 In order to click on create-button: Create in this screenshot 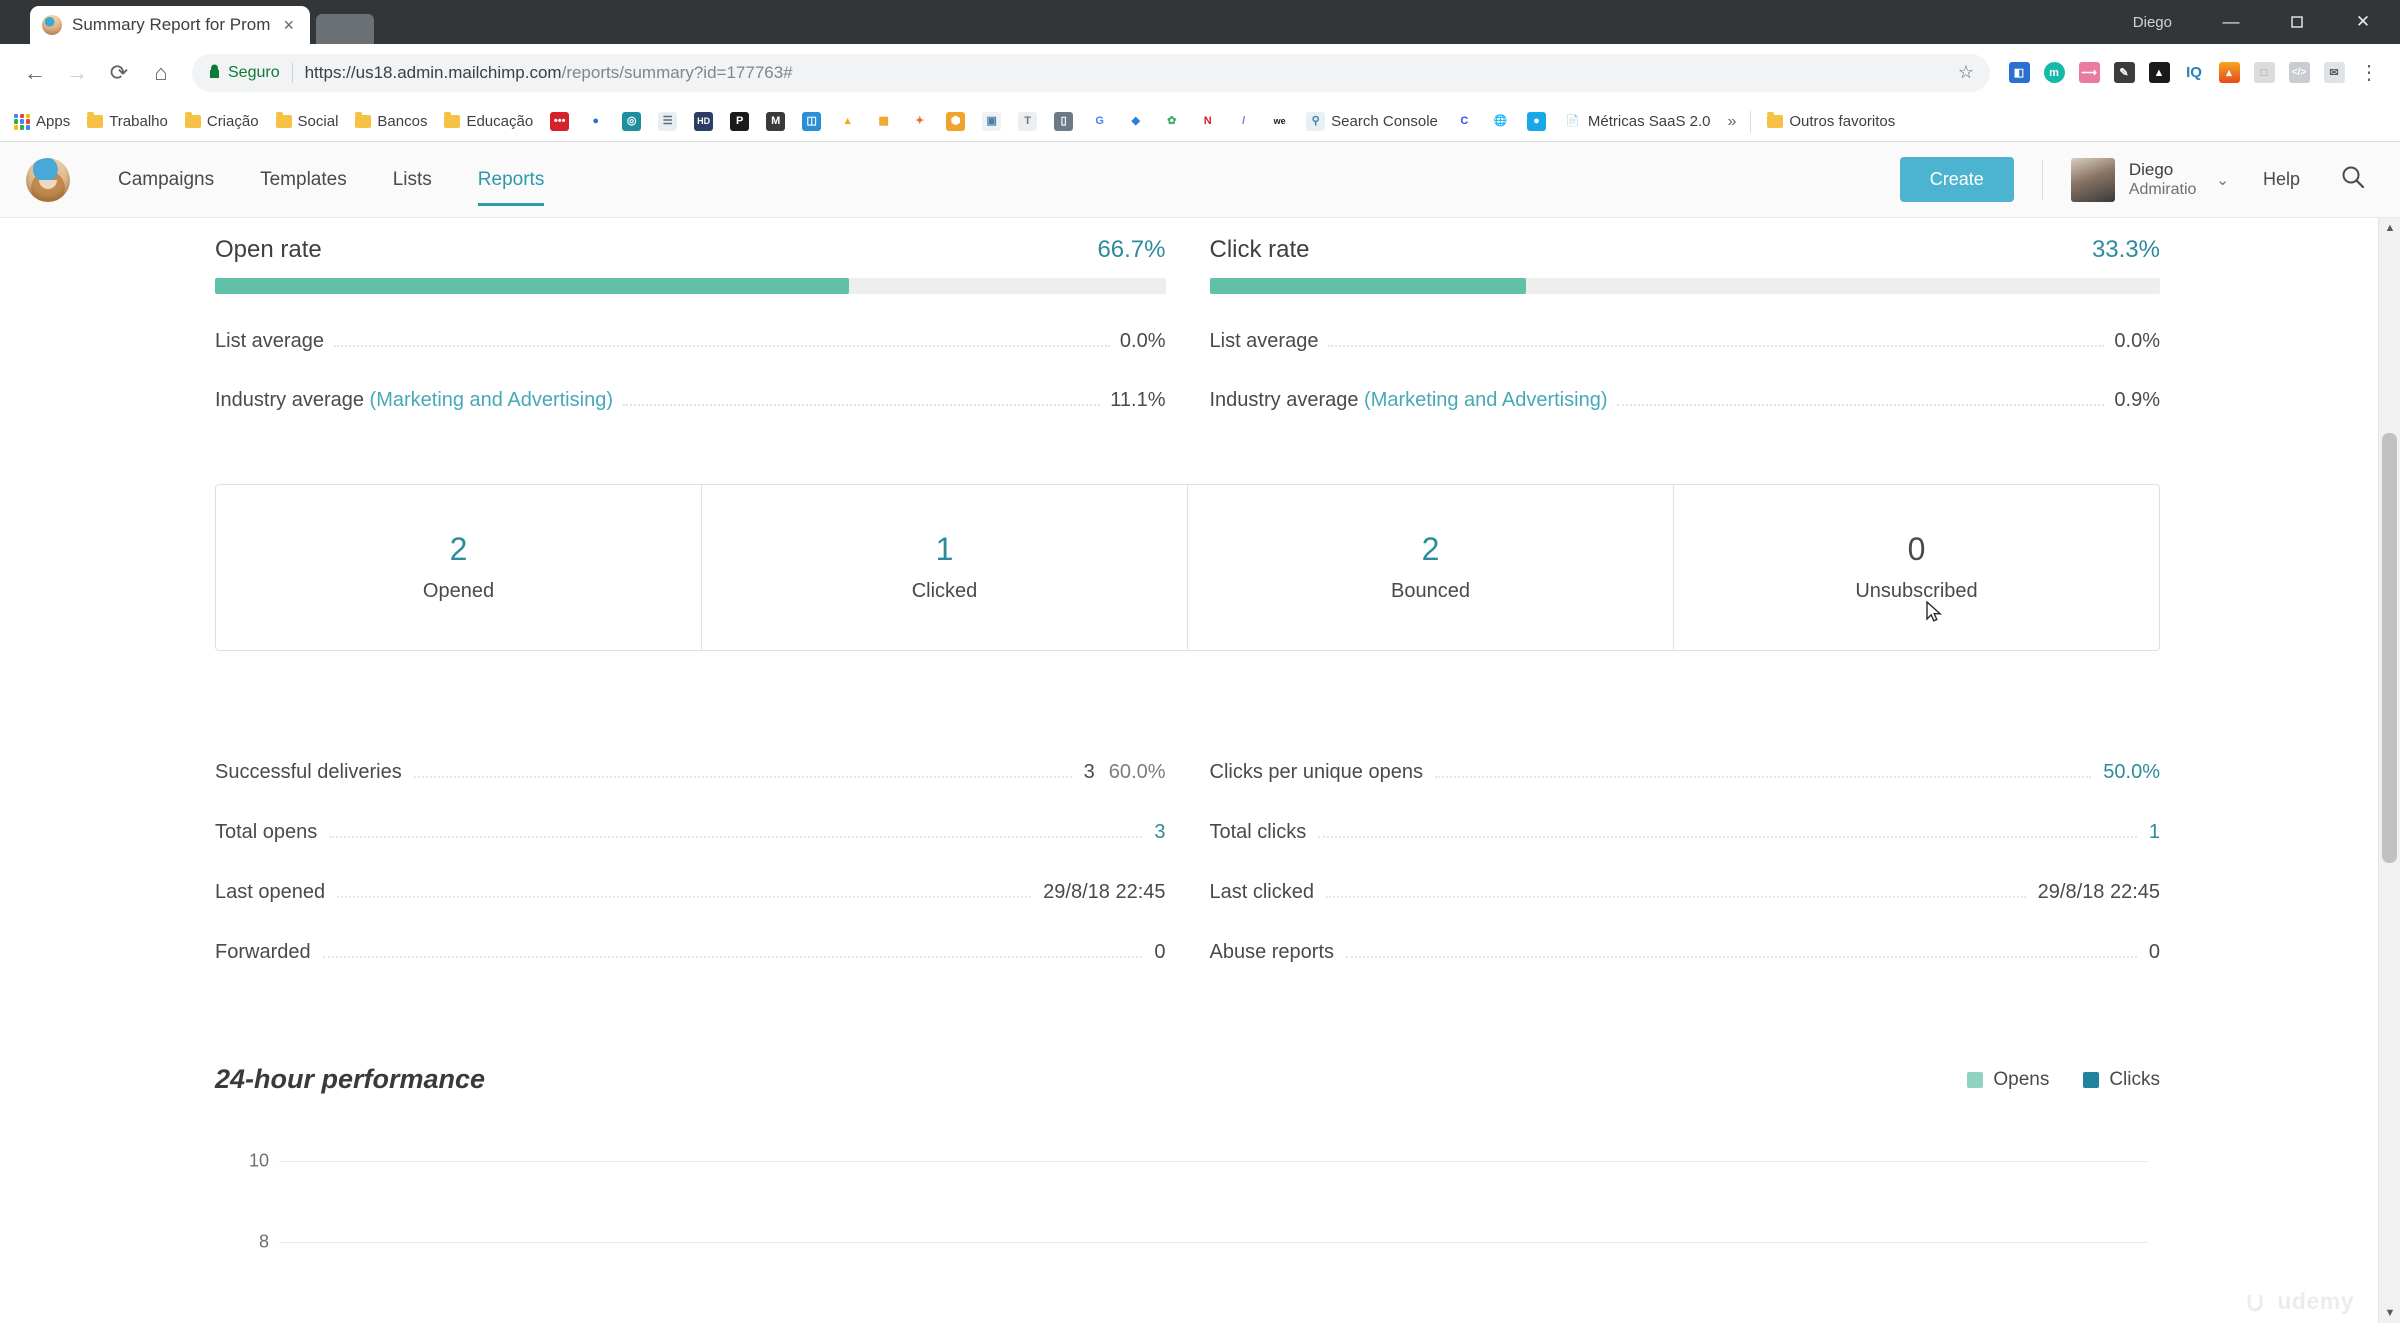, I will do `click(1956, 179)`.